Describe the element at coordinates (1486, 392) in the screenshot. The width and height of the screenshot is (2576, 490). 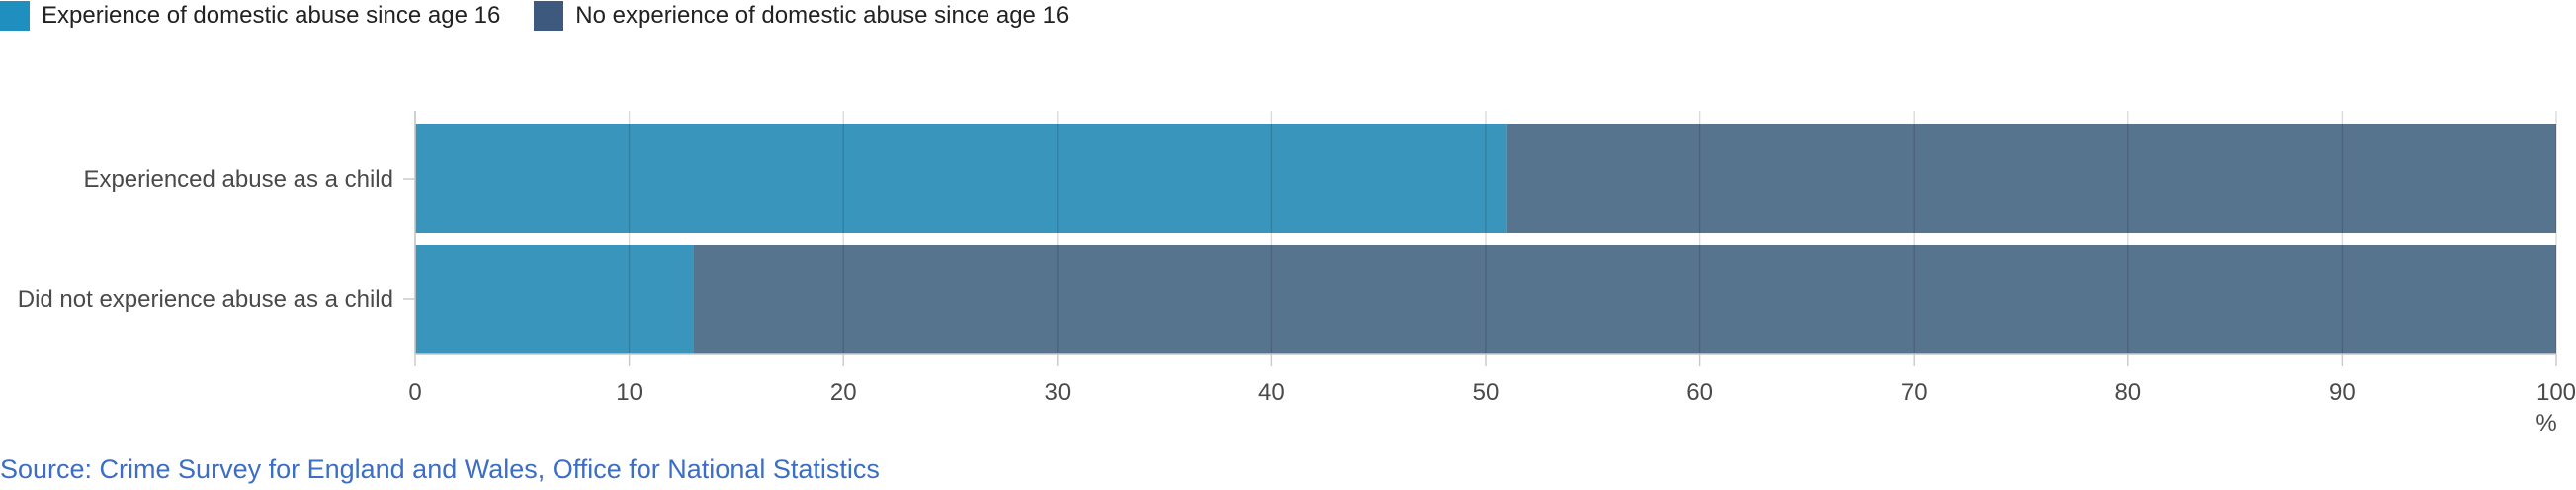
I see `x-tick-label-5: 50` at that location.